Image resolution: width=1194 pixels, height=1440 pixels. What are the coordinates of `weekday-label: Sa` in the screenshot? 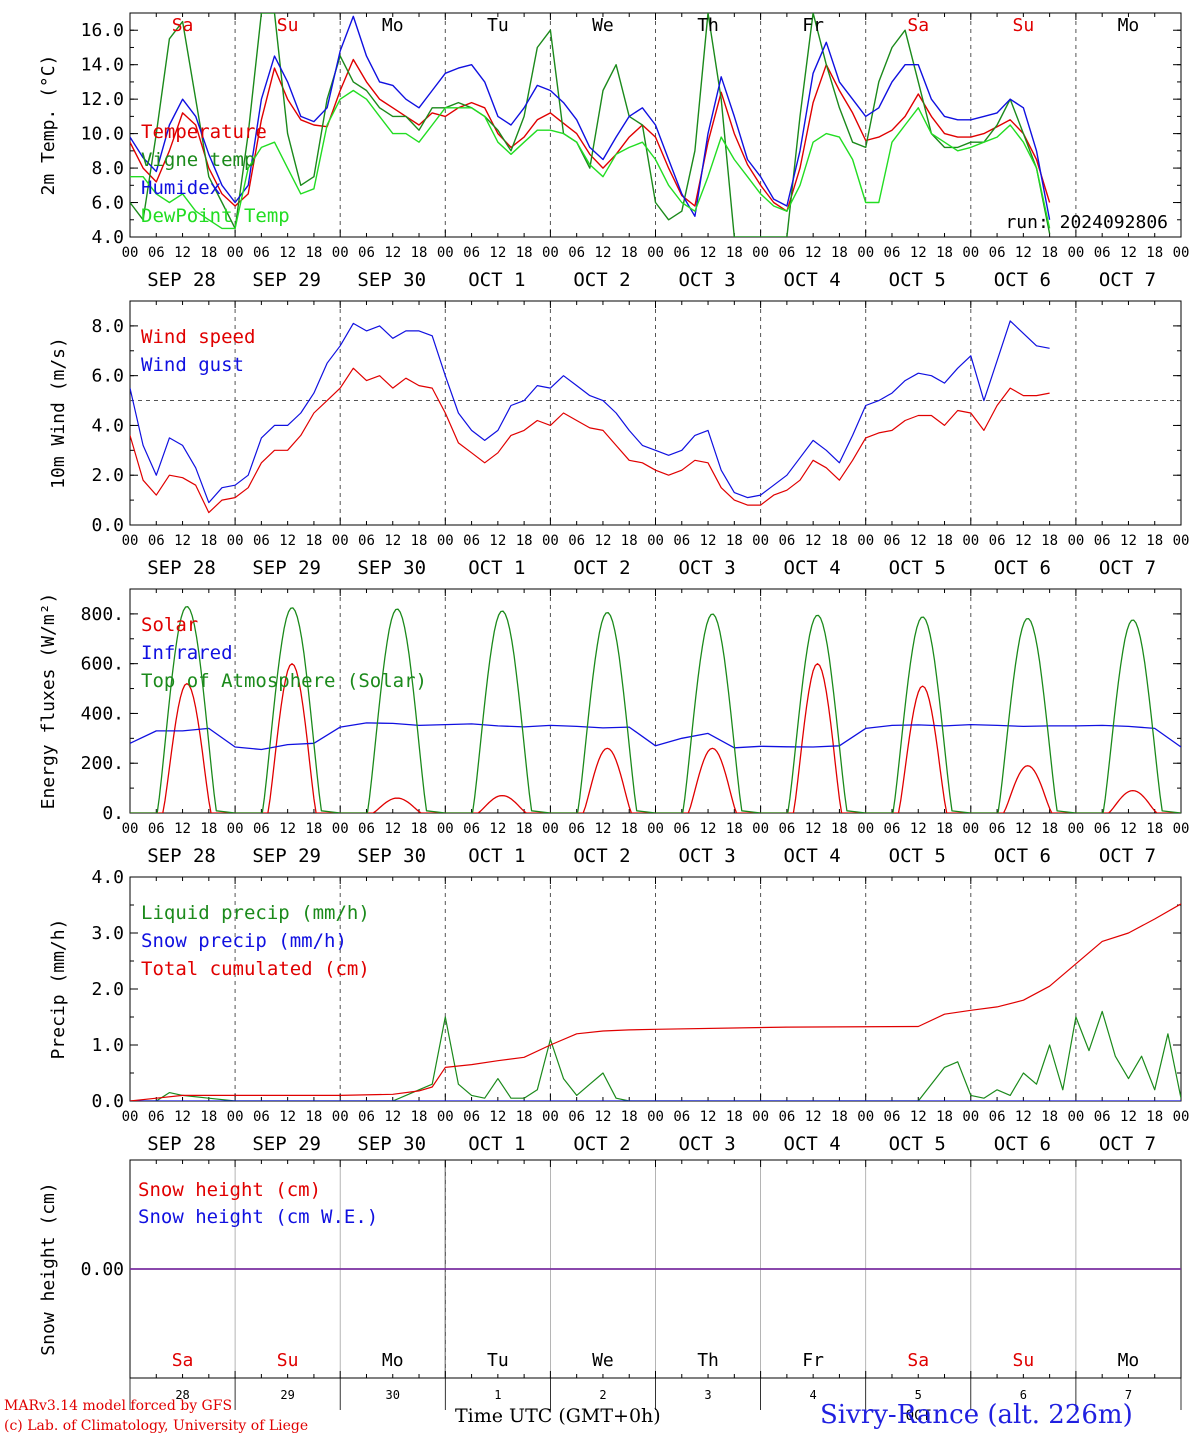 It's located at (183, 25).